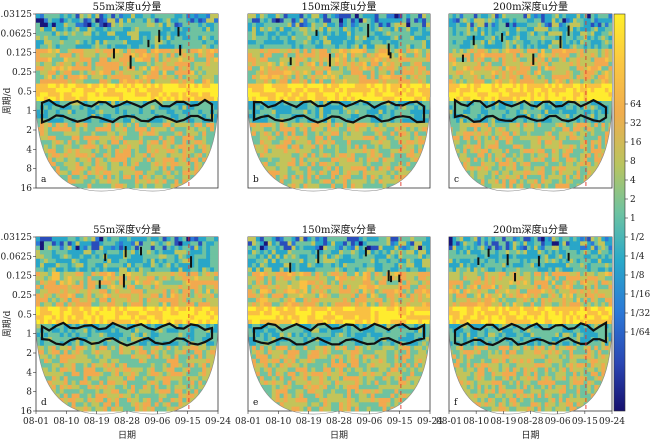  I want to click on colorbar-tick-label: 1, so click(633, 219).